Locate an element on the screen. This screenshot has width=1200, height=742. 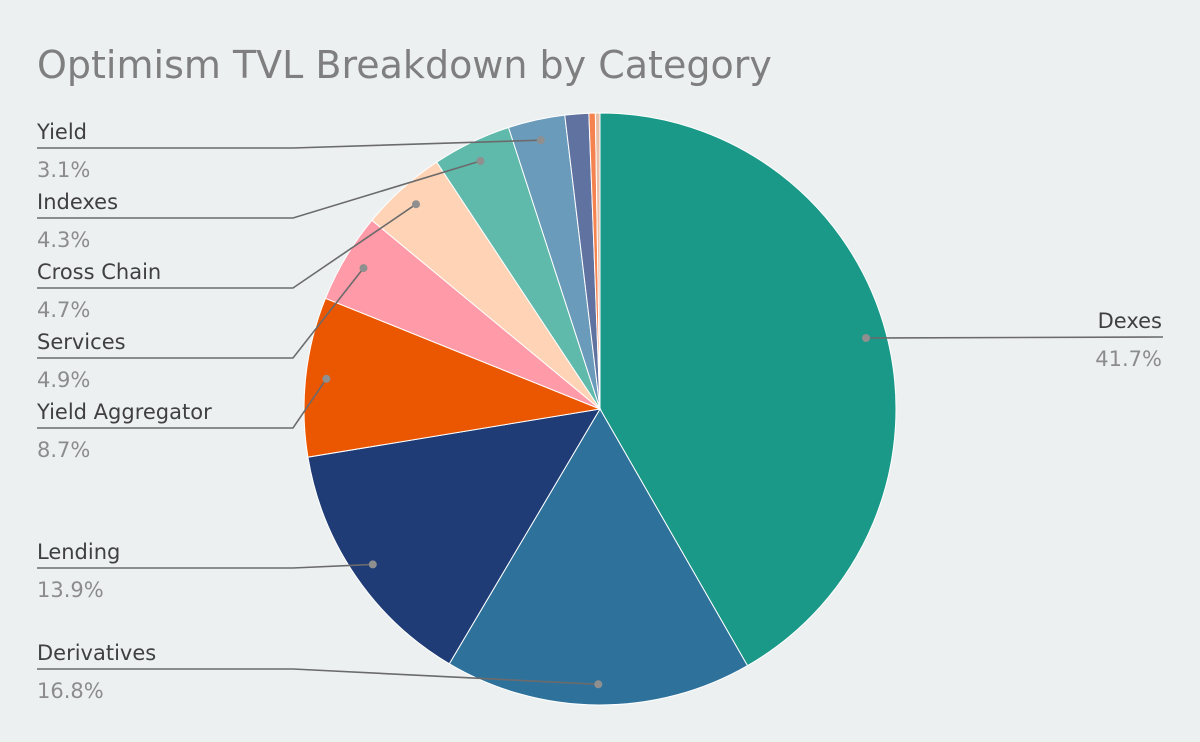
leader-dot-yield is located at coordinates (540, 140).